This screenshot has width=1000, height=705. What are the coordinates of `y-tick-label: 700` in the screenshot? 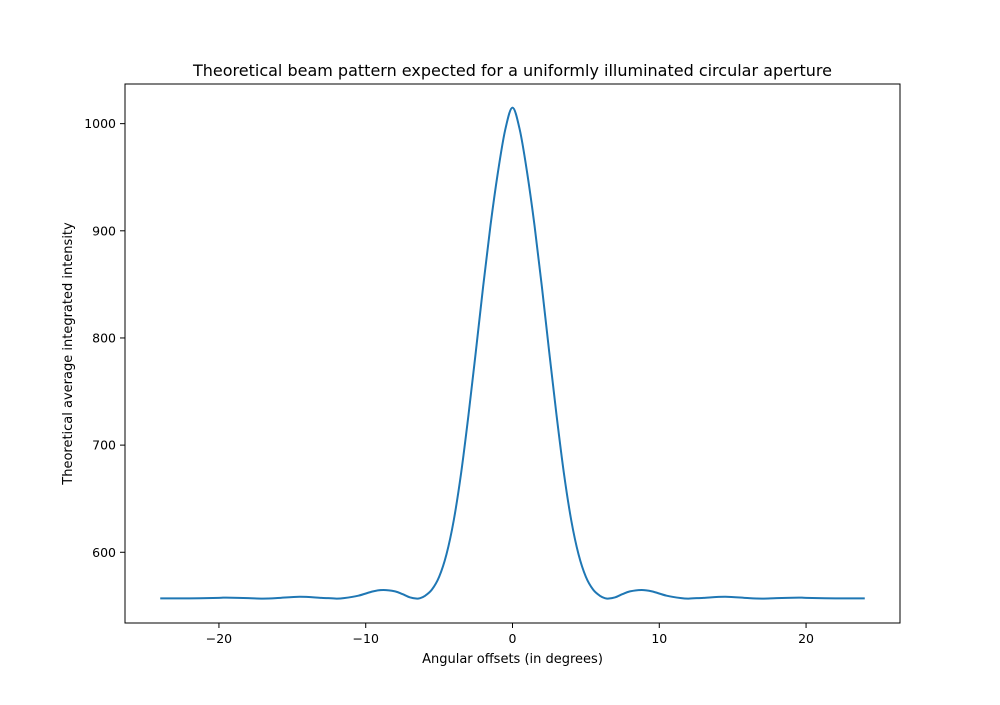 It's located at (104, 445).